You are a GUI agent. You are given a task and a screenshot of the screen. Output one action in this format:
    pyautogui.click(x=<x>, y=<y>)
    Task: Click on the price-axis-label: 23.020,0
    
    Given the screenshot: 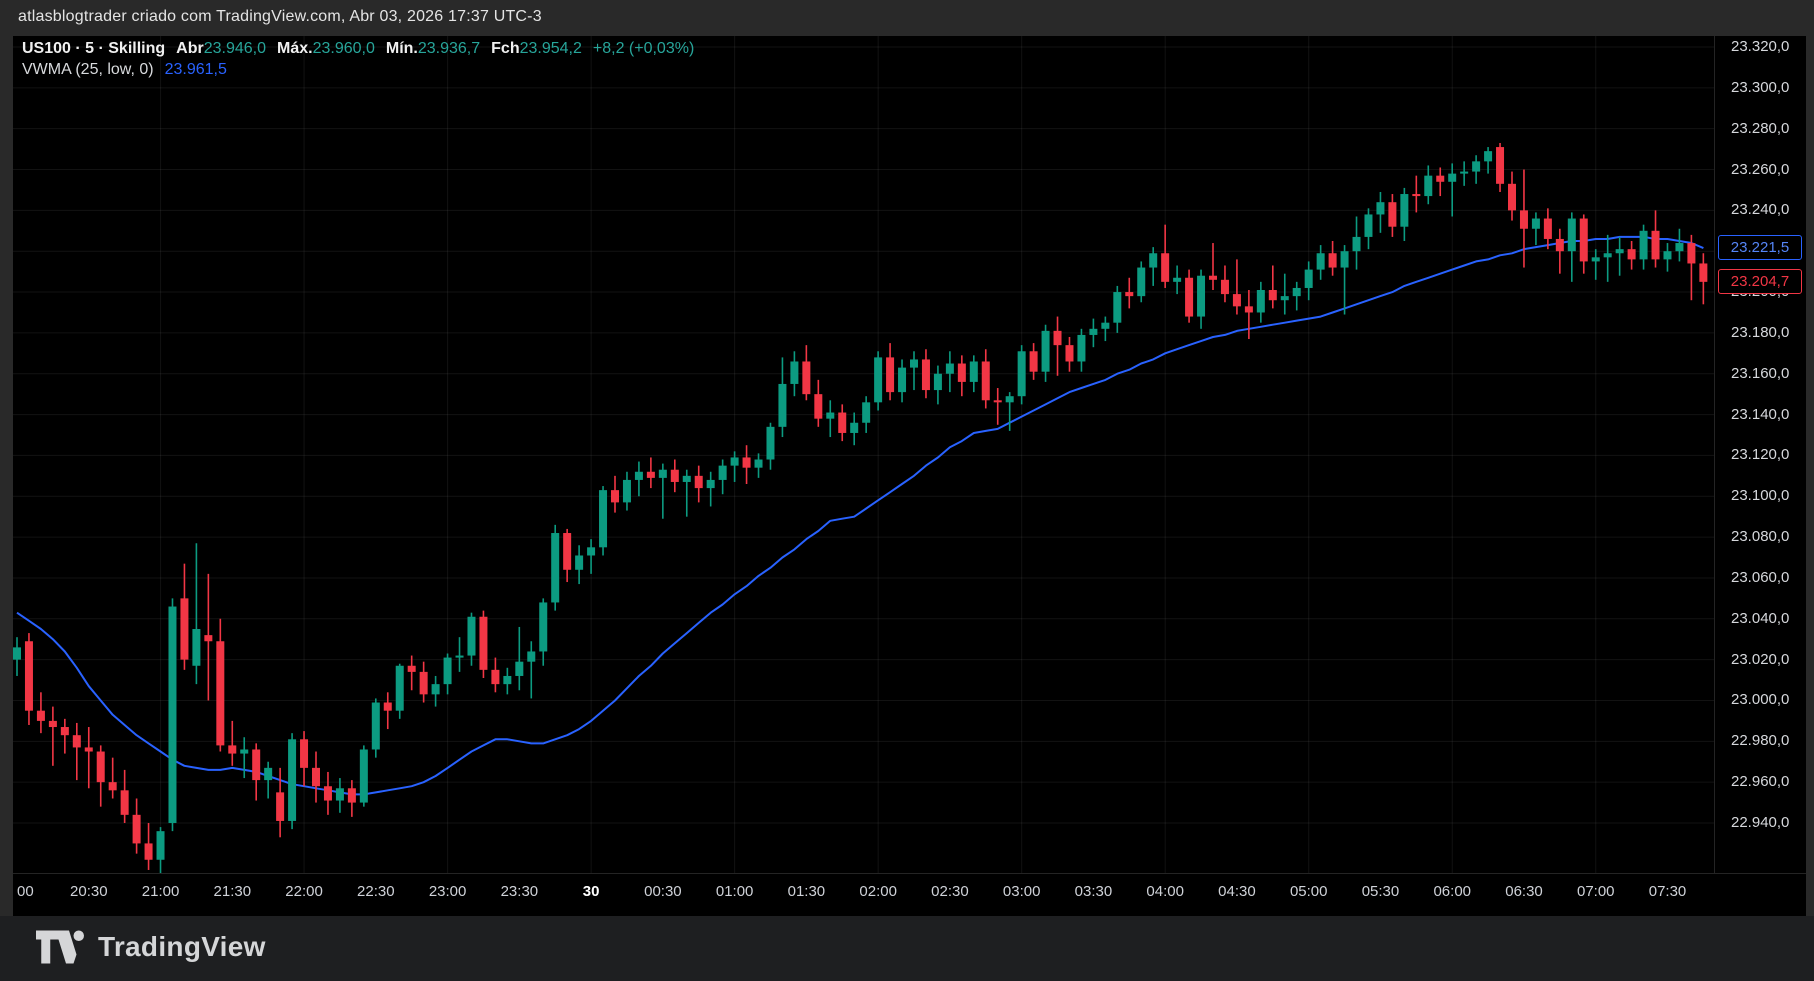 What is the action you would take?
    pyautogui.click(x=1760, y=659)
    